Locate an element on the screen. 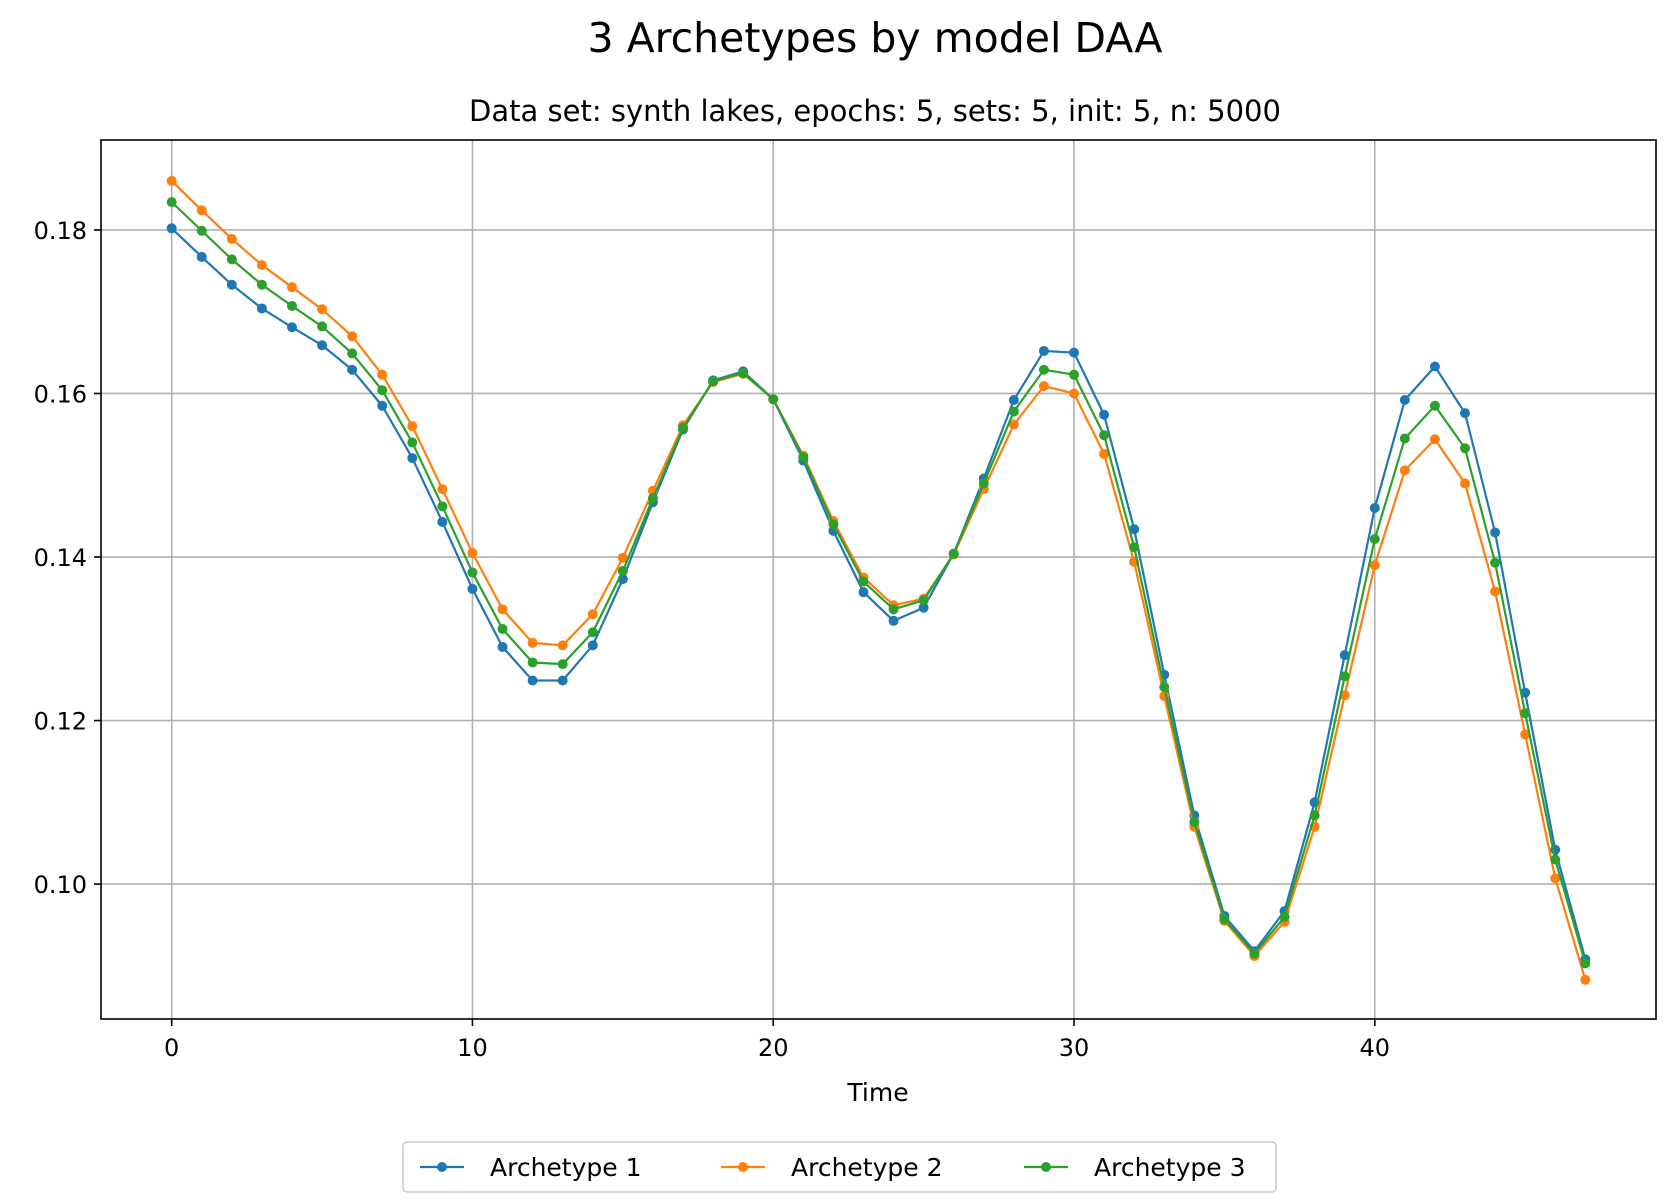  y-tick-label: 0.16 is located at coordinates (60, 394).